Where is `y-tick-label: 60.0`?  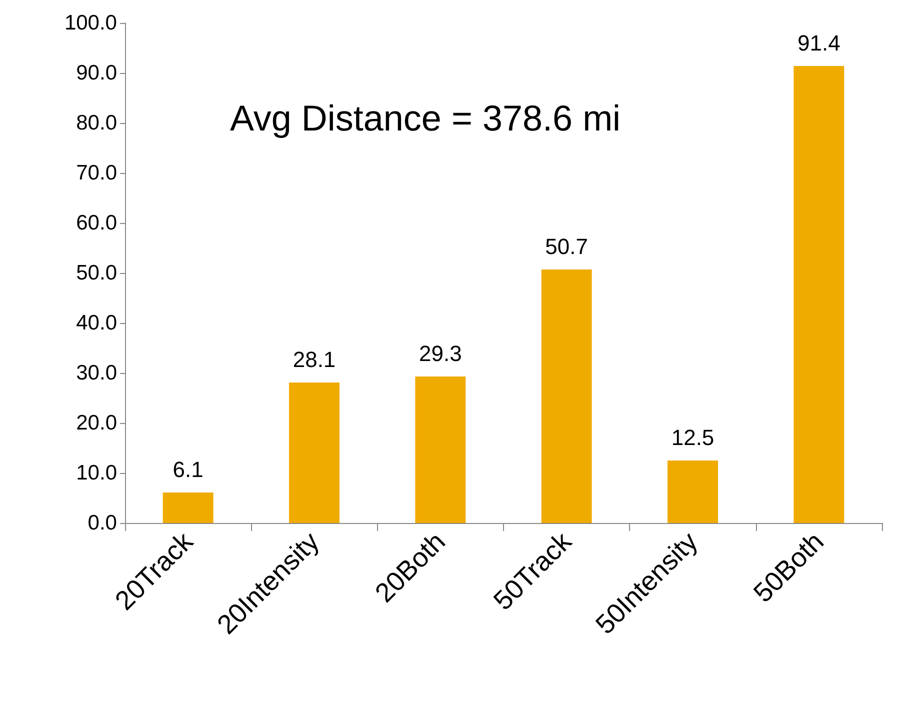 y-tick-label: 60.0 is located at coordinates (96, 223).